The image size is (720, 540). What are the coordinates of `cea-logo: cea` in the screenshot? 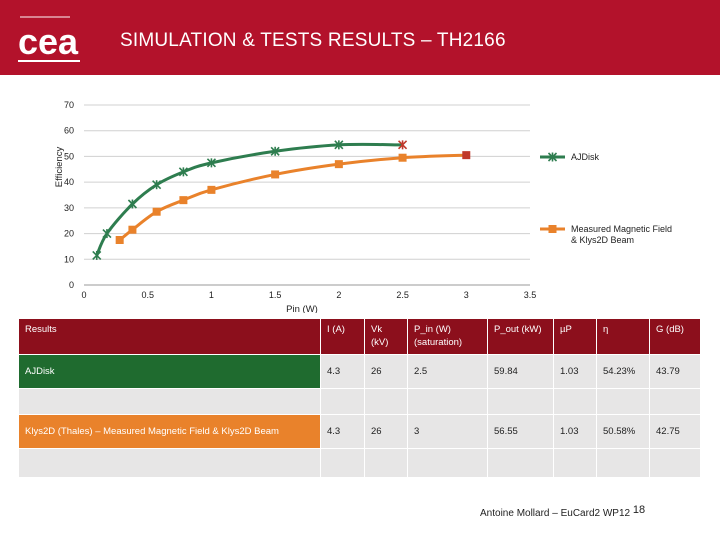 It's located at (49, 39).